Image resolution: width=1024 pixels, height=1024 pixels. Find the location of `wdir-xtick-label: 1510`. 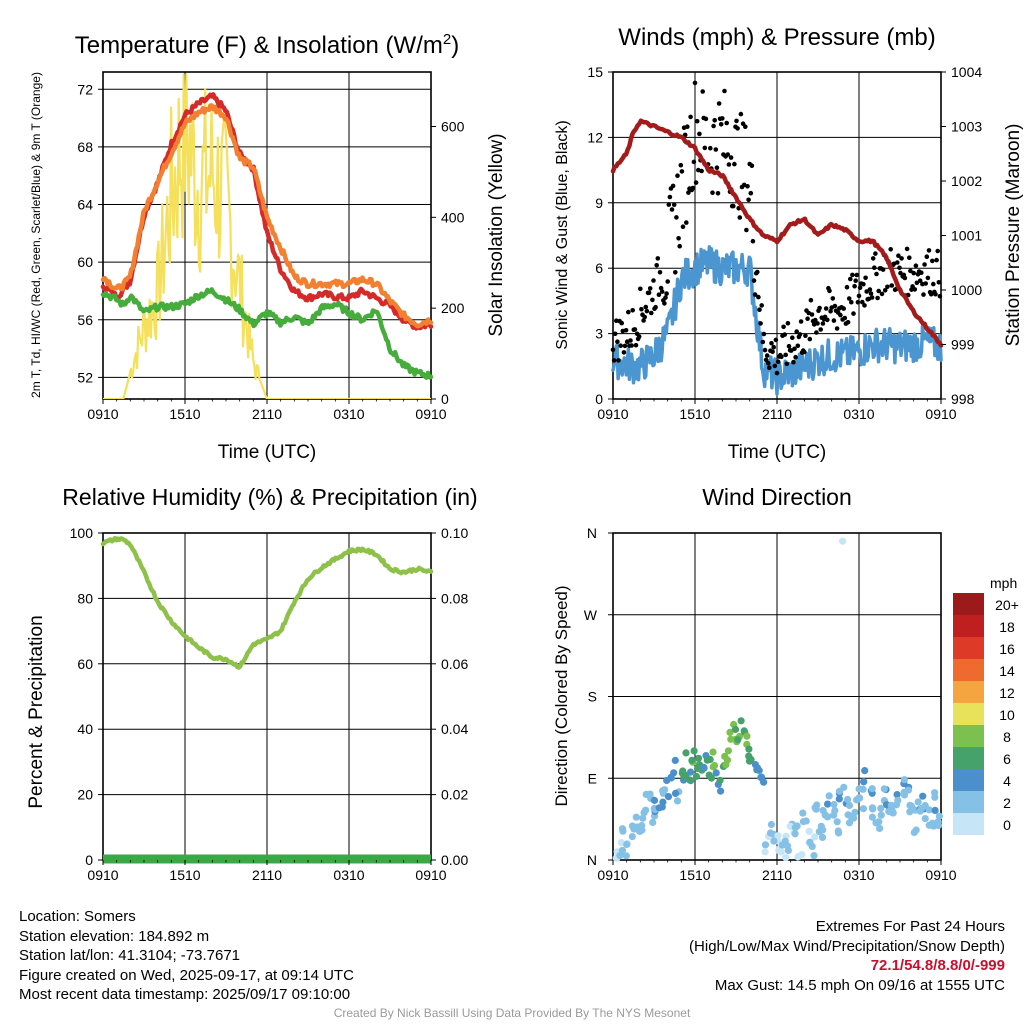

wdir-xtick-label: 1510 is located at coordinates (694, 875).